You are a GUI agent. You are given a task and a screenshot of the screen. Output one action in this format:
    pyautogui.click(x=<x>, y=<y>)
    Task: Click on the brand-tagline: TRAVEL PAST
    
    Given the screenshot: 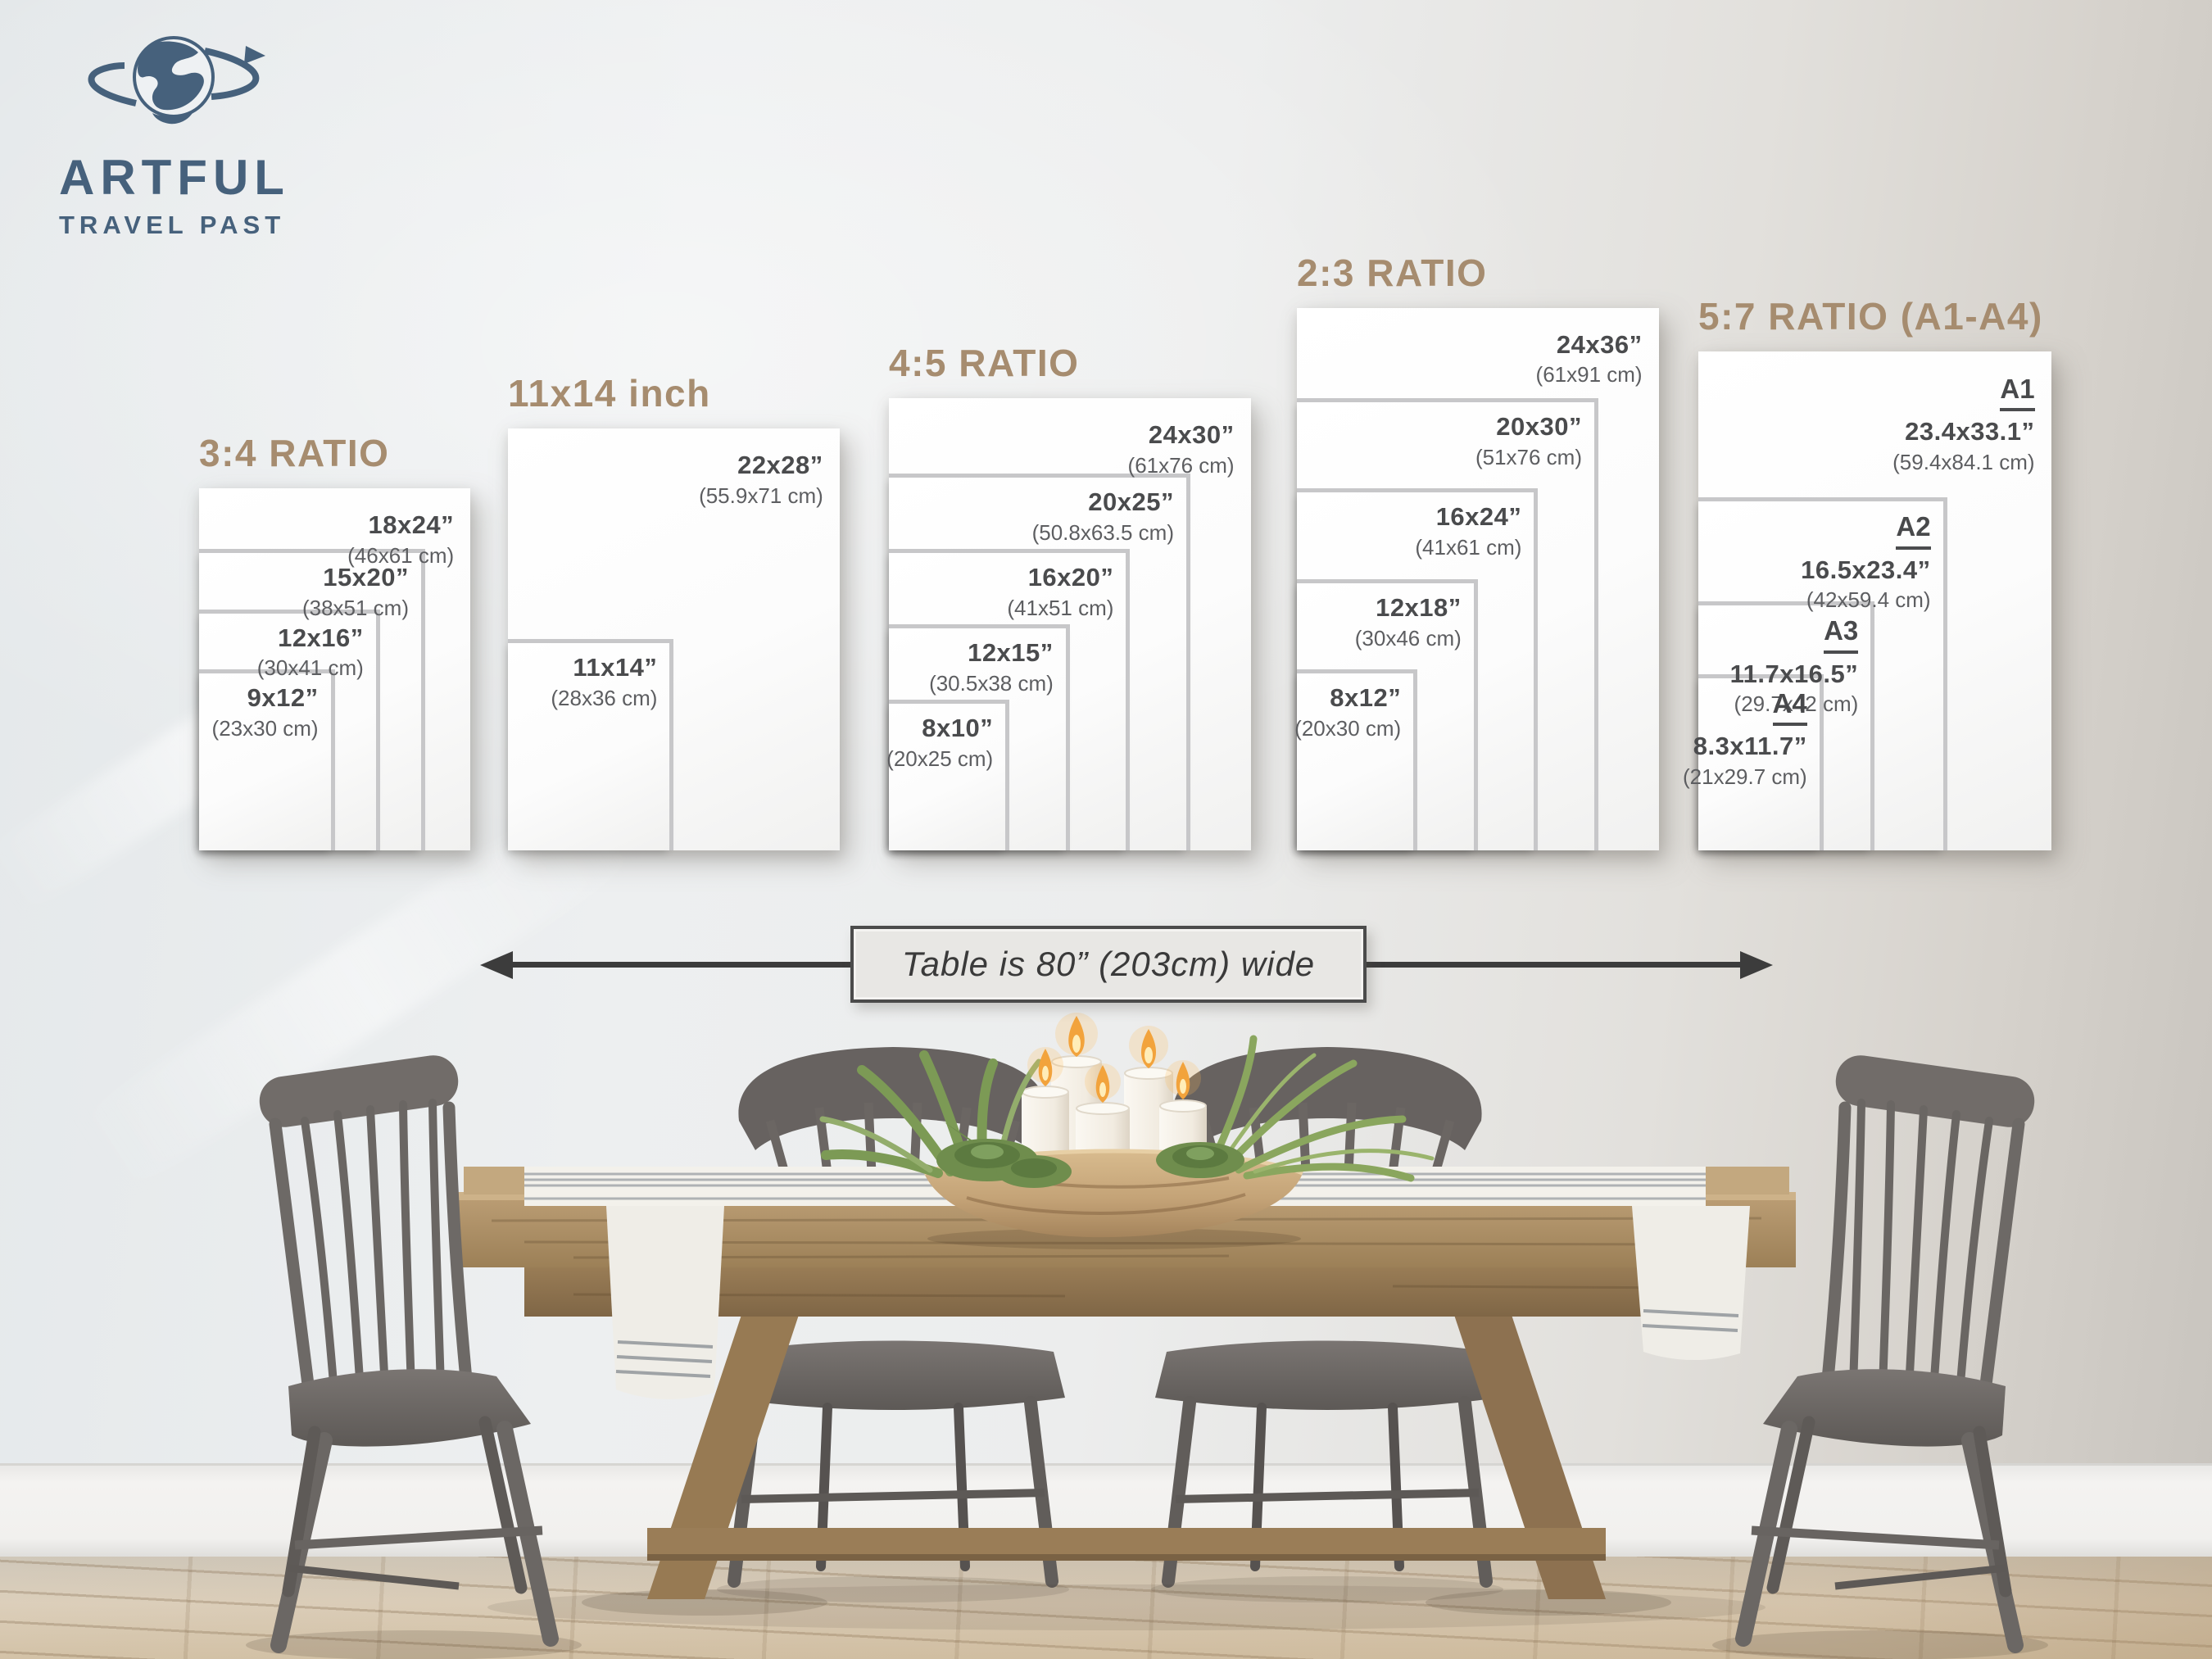 What is the action you would take?
    pyautogui.click(x=172, y=225)
    